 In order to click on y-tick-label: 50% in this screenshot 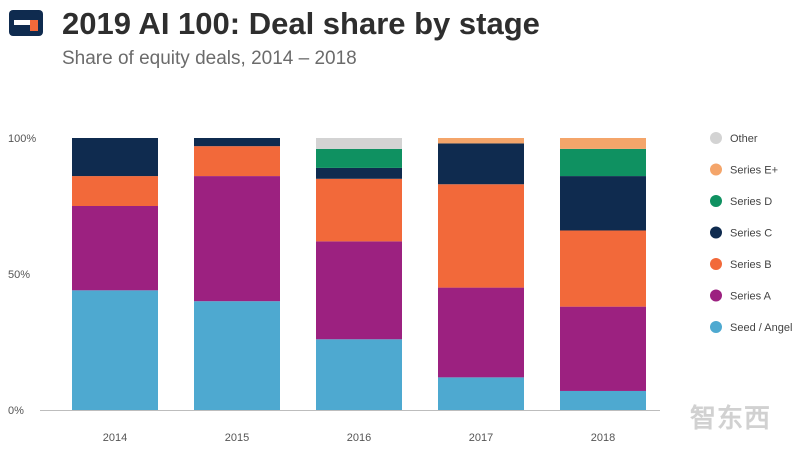, I will do `click(19, 275)`.